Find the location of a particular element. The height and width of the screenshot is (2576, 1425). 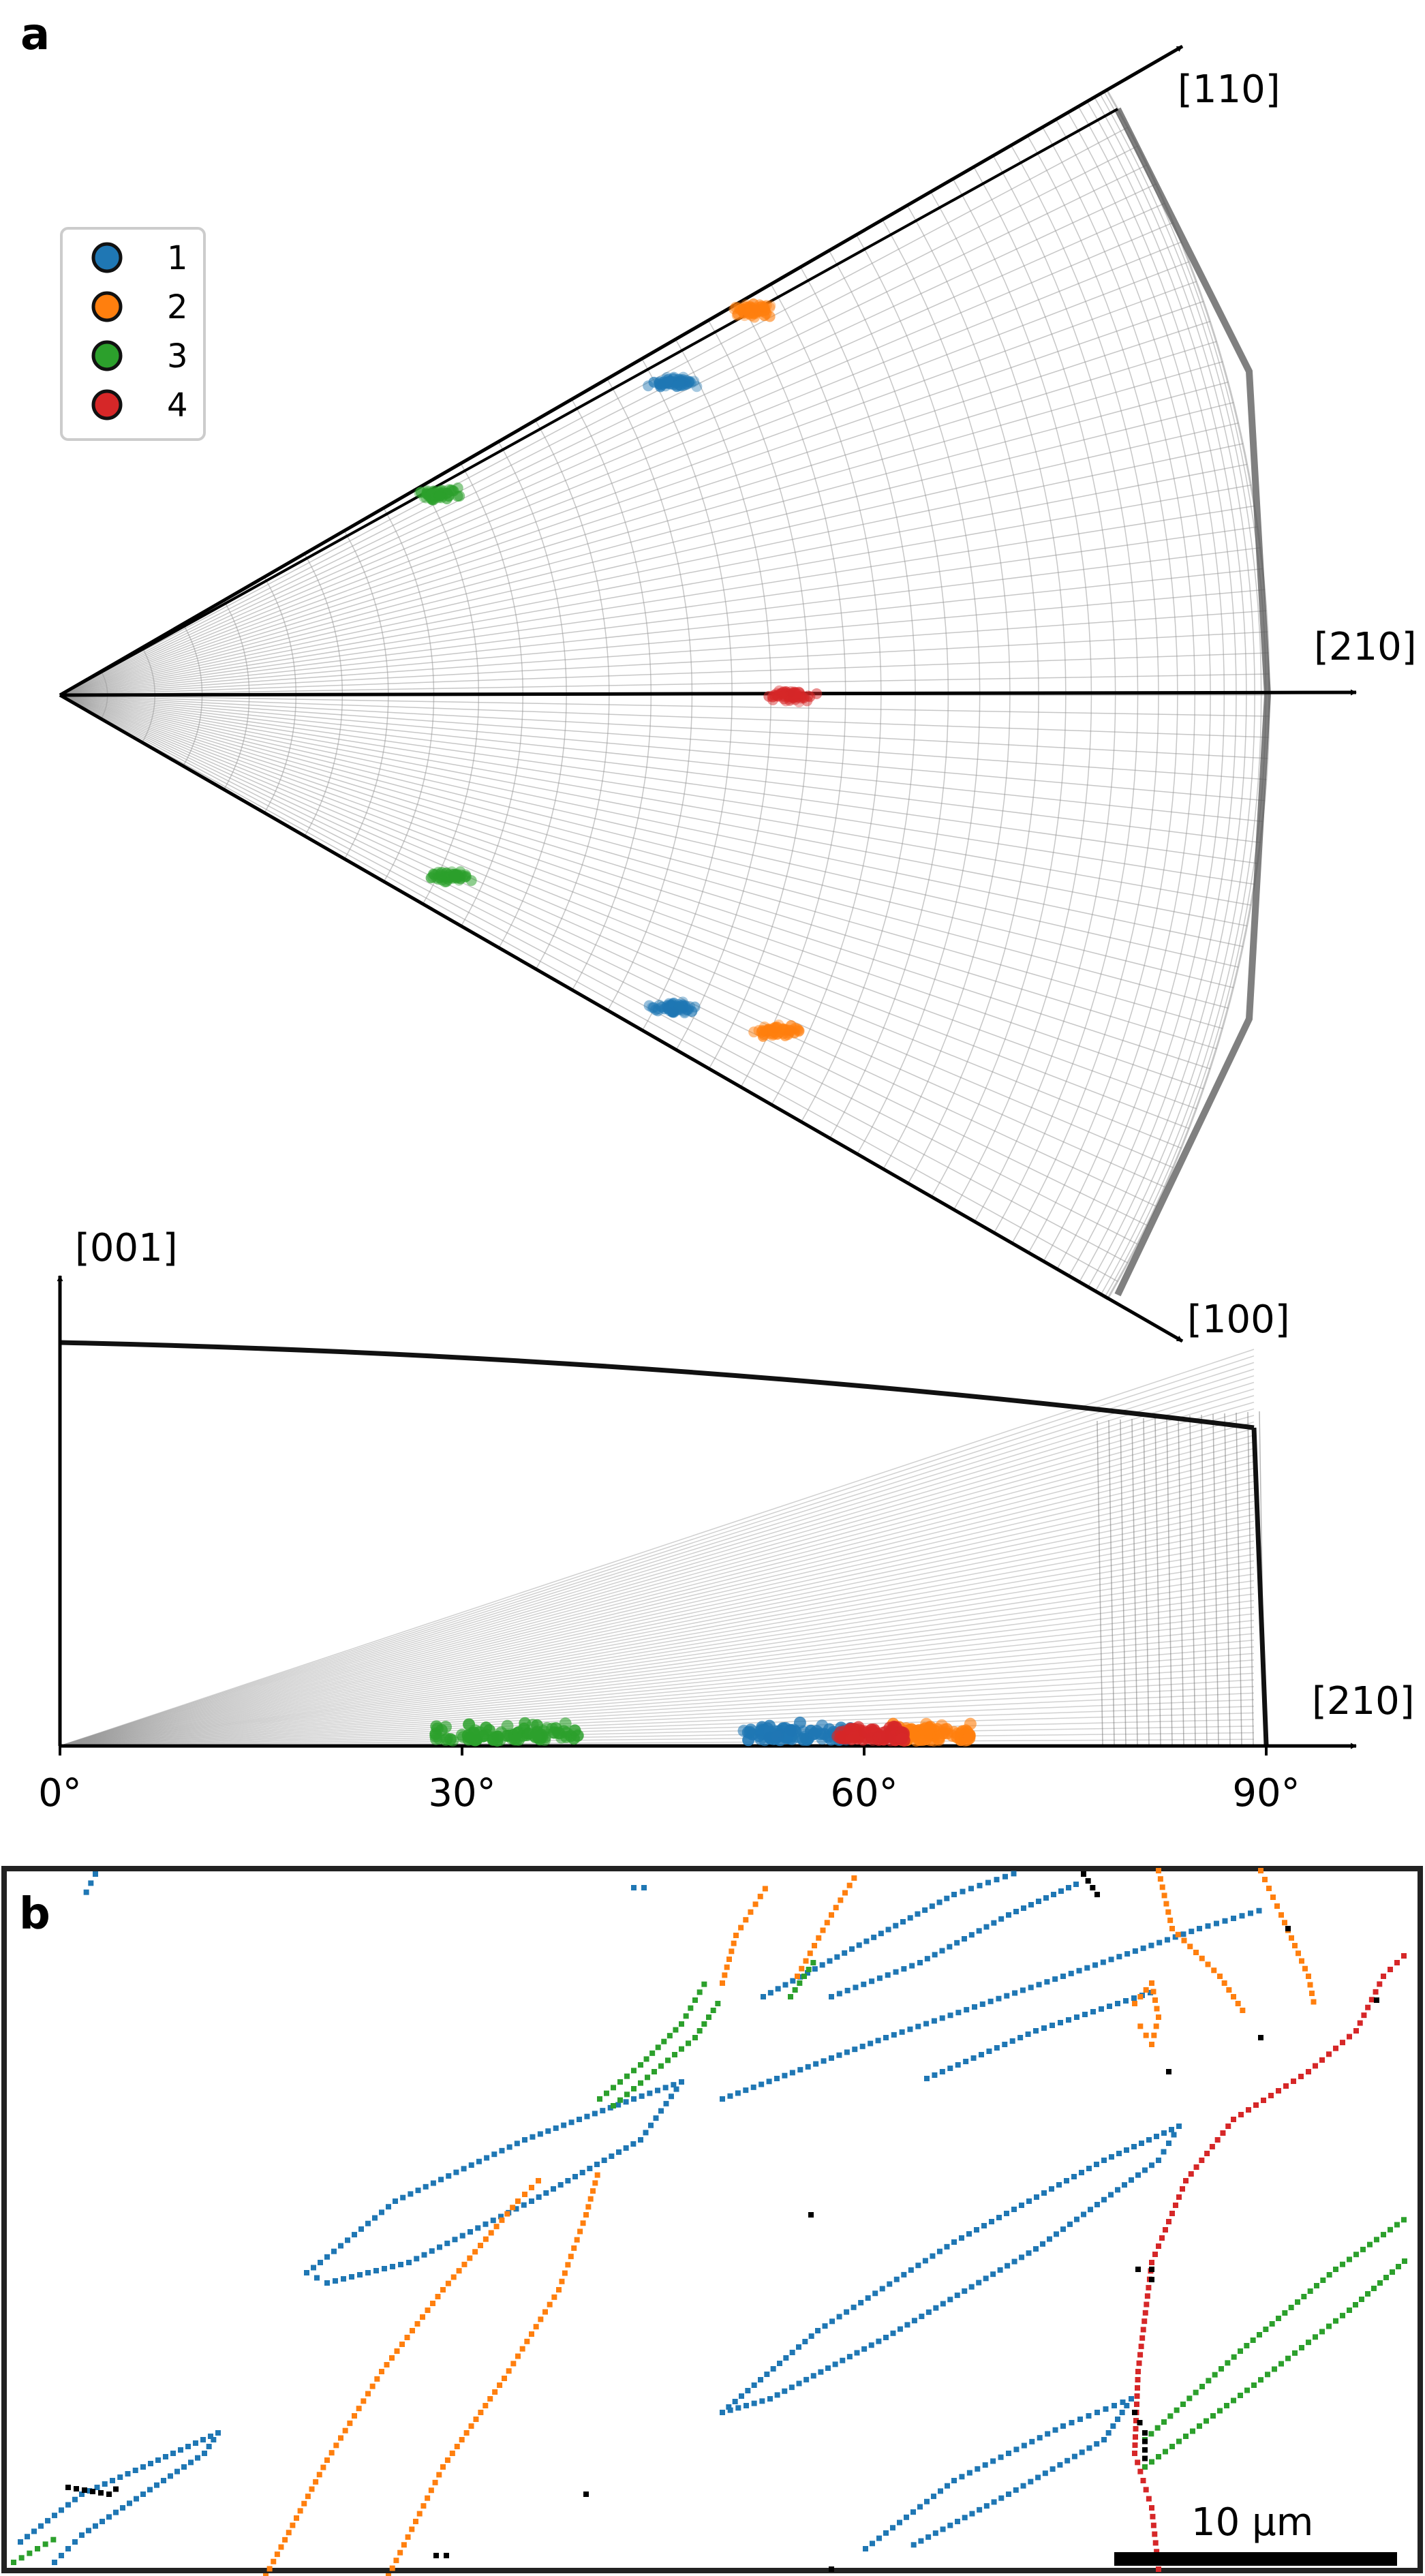

panel-a-label: a is located at coordinates (35, 35).